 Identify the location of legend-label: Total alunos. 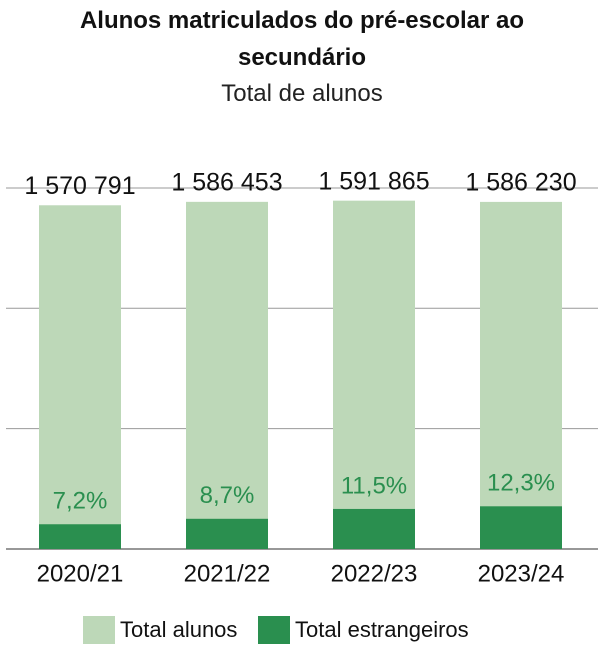
(178, 629).